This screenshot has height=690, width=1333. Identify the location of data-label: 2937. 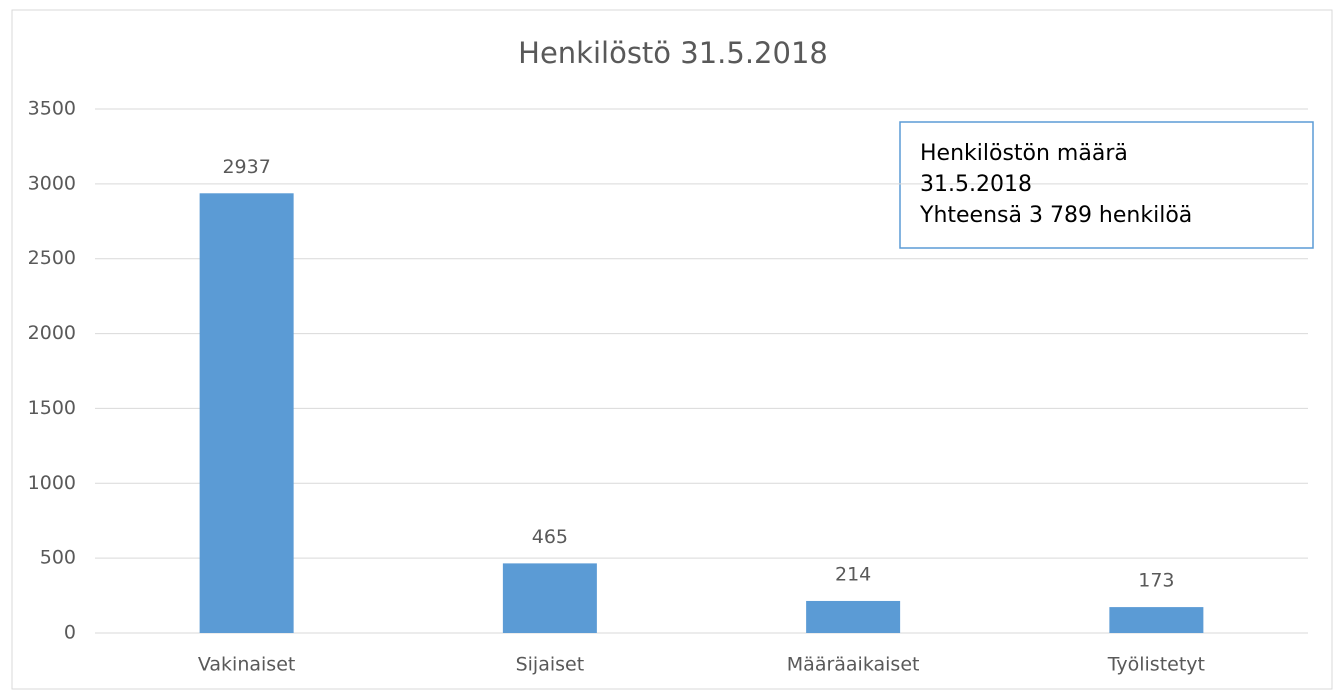
(246, 167).